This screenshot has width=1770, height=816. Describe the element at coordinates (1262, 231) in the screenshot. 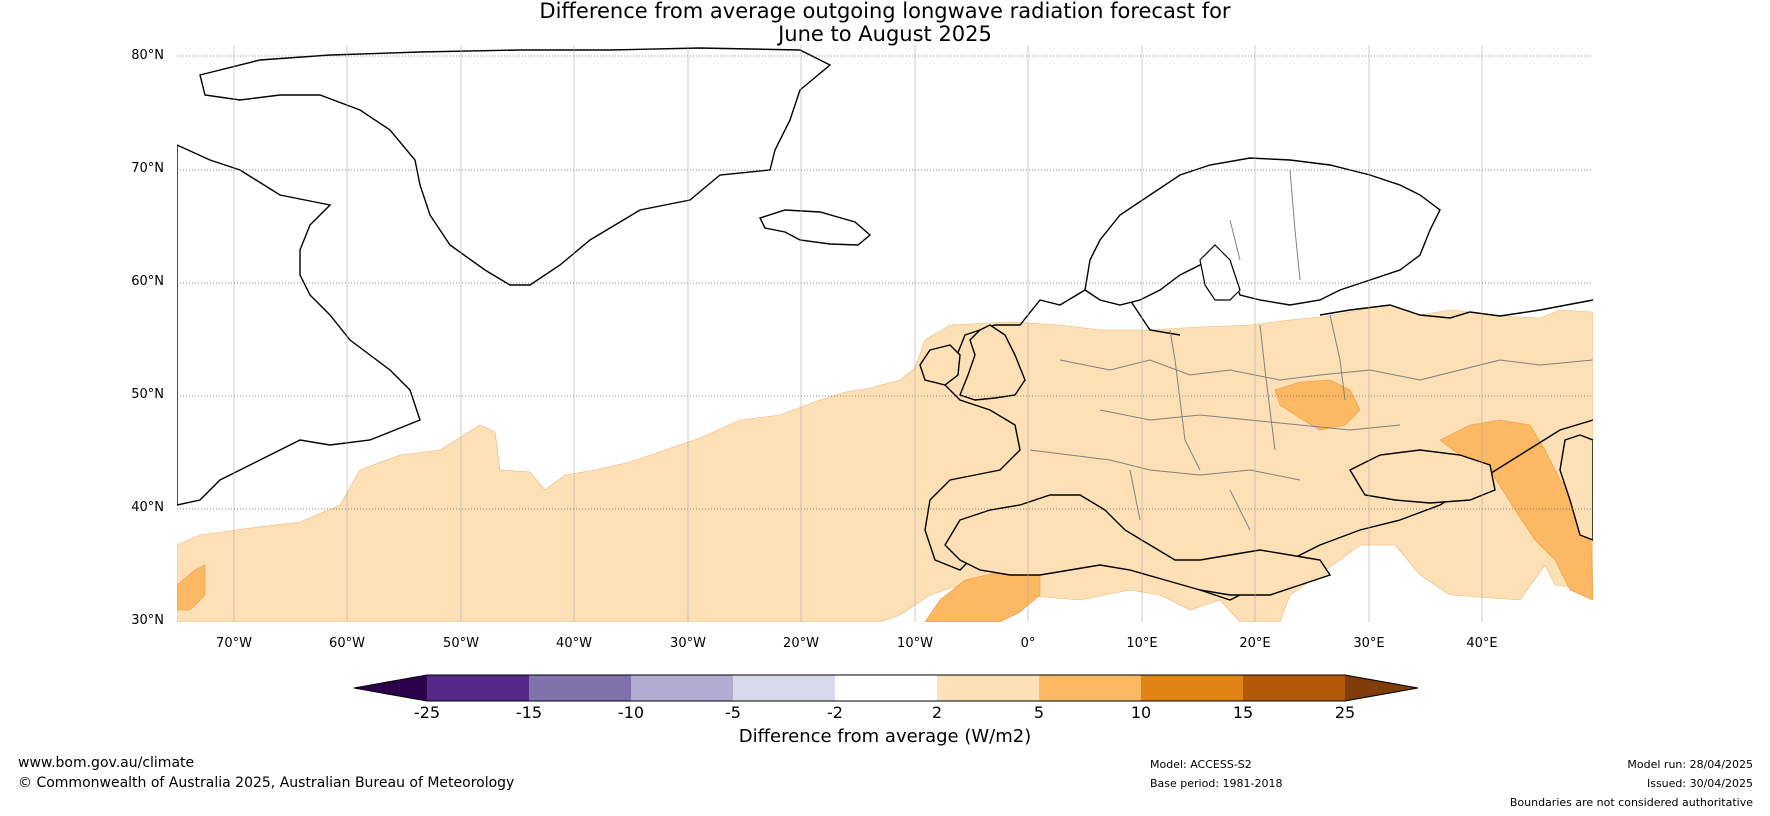

I see `scandinavia-coast` at that location.